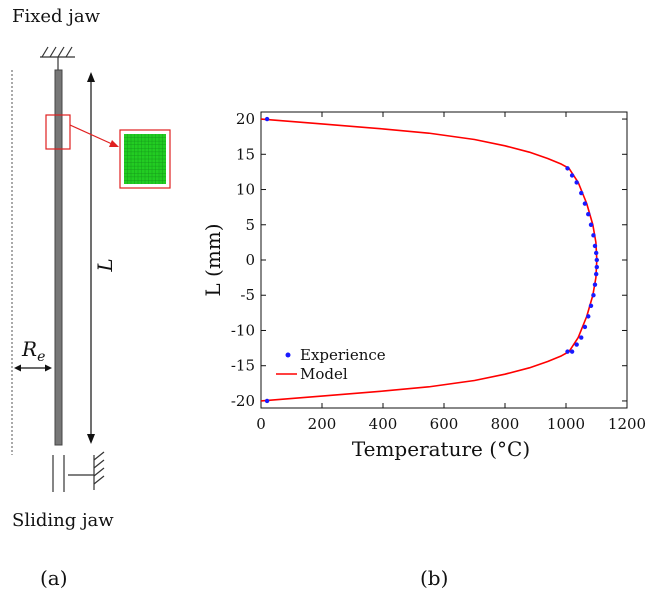 The width and height of the screenshot is (657, 599). Describe the element at coordinates (250, 260) in the screenshot. I see `y-tick-label: 0` at that location.